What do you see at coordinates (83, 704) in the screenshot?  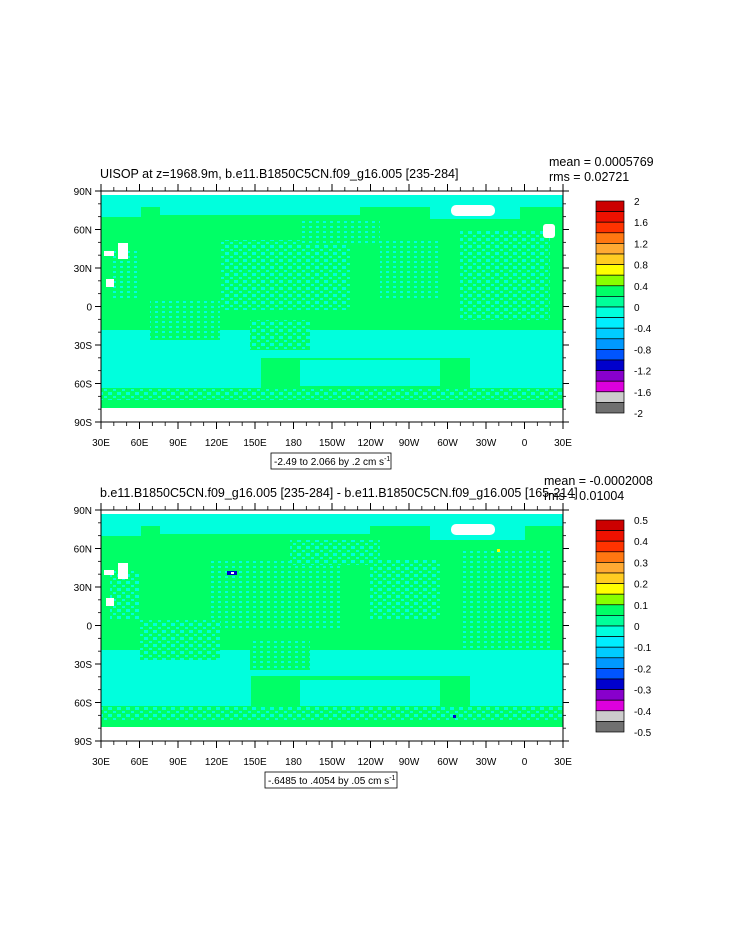 I see `panel-2-lat-label: 60S` at bounding box center [83, 704].